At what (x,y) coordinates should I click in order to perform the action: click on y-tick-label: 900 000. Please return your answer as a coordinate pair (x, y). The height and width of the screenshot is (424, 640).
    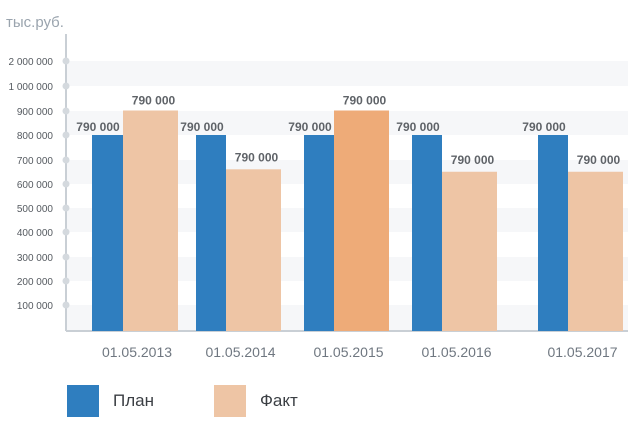
    Looking at the image, I should click on (35, 112).